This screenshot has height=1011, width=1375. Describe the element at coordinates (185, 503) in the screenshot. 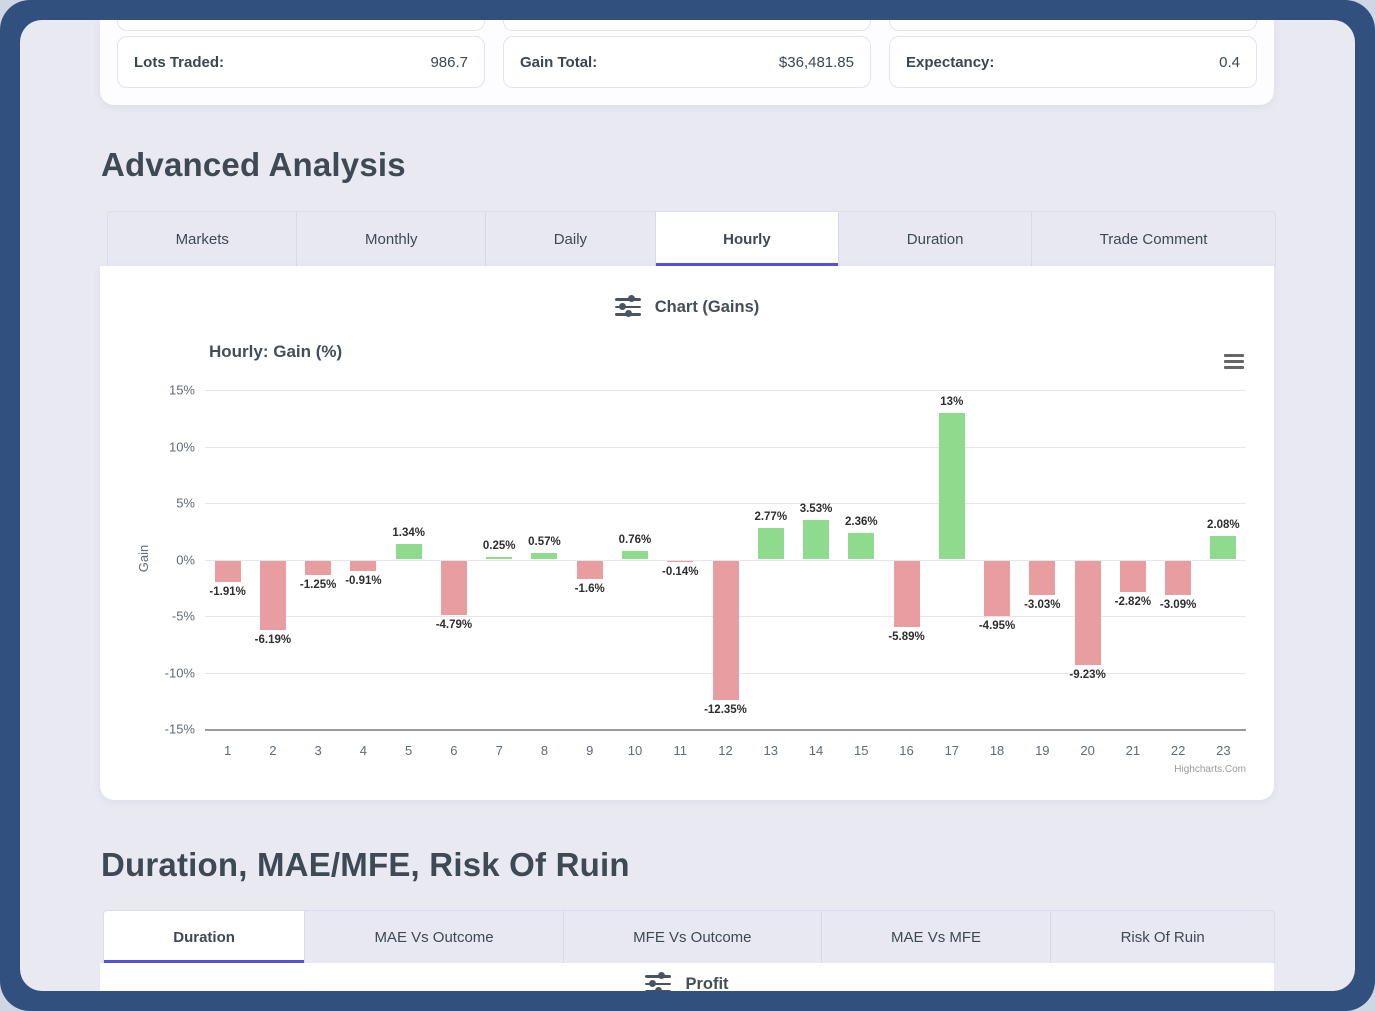

I see `y-axis-tick: 5%` at that location.